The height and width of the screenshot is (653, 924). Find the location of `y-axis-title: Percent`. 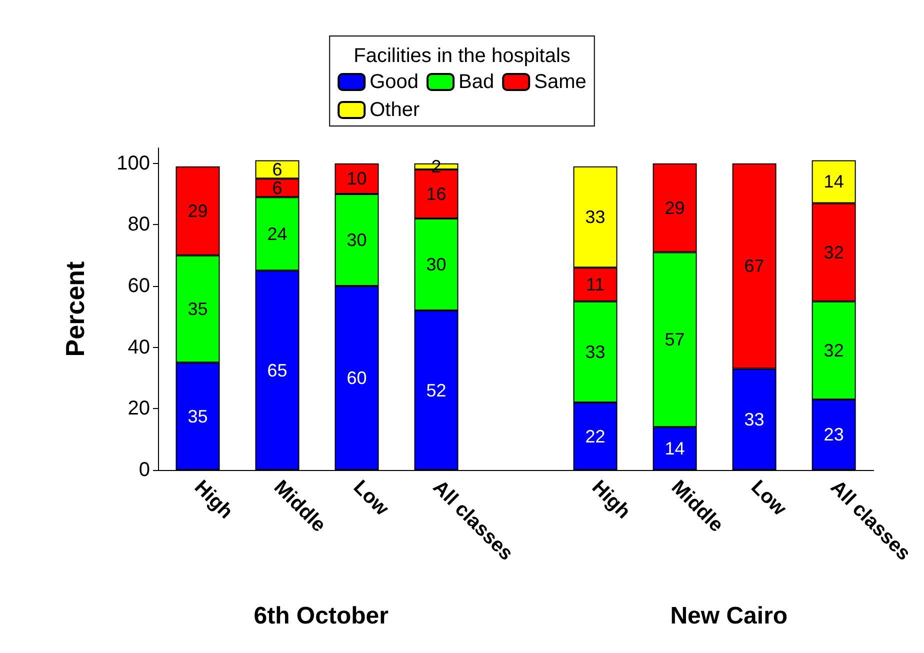

y-axis-title: Percent is located at coordinates (75, 308).